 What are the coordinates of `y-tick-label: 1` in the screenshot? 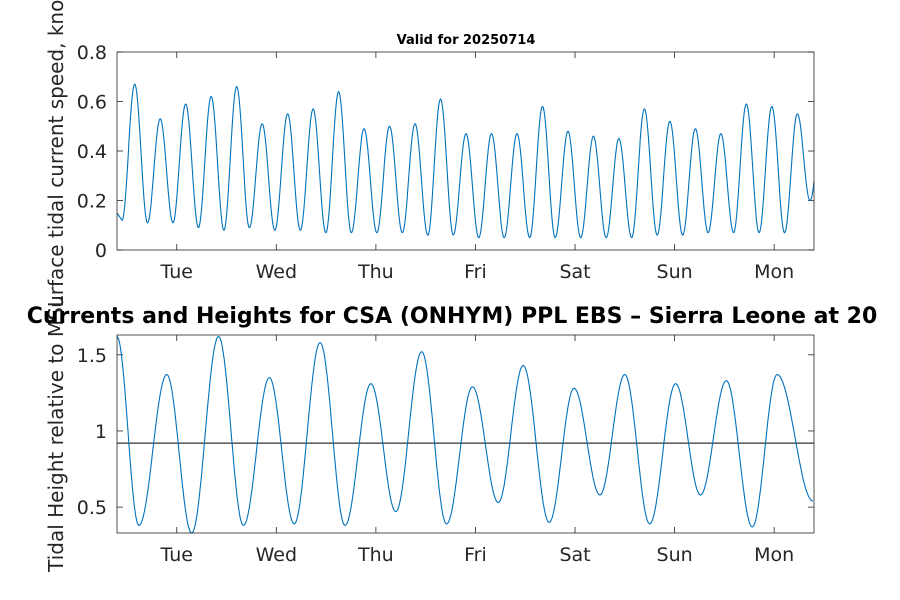 It's located at (101, 432).